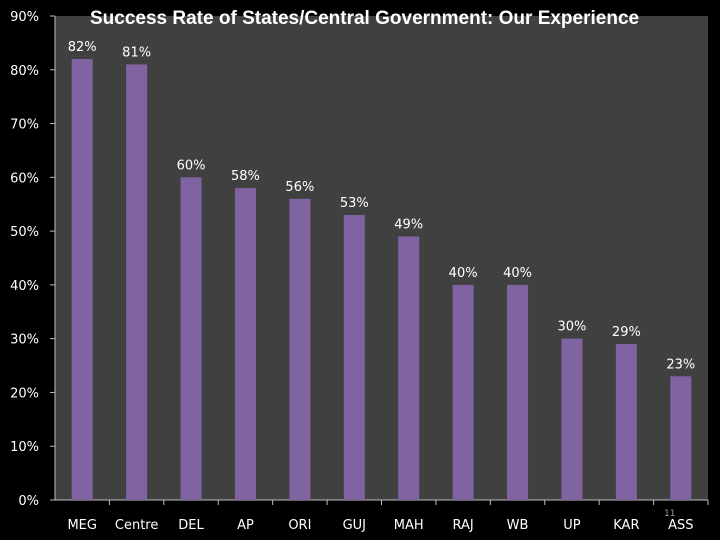  What do you see at coordinates (680, 364) in the screenshot?
I see `data-label: 23%` at bounding box center [680, 364].